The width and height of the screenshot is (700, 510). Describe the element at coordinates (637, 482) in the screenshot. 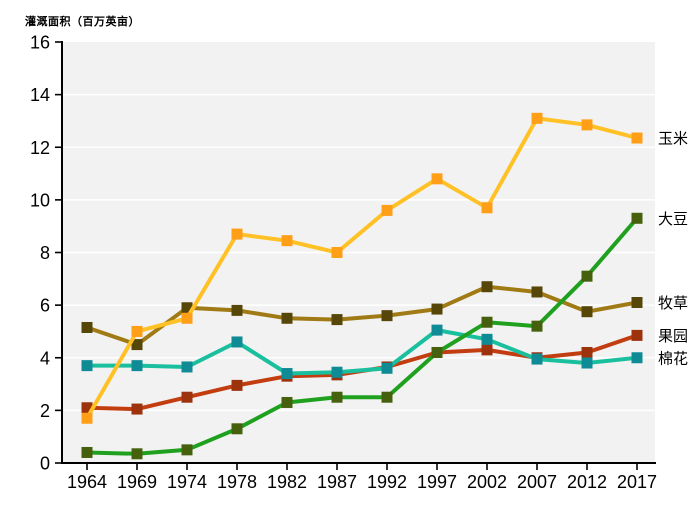

I see `x-tick-label: 2017` at that location.